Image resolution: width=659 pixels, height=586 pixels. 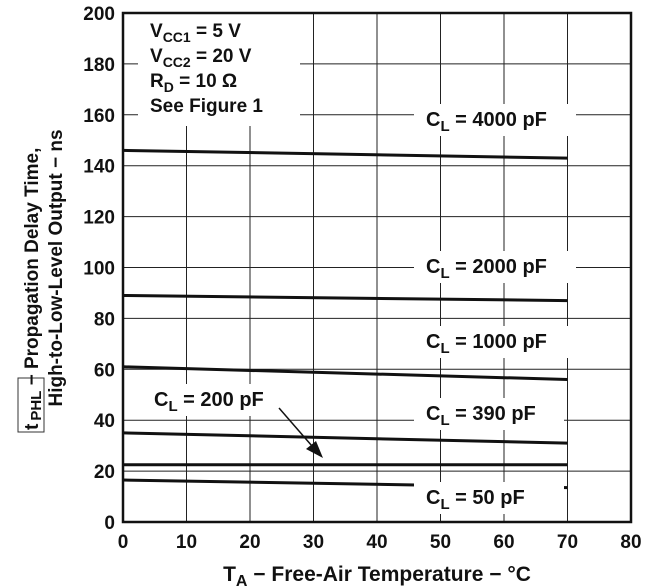 What do you see at coordinates (503, 542) in the screenshot?
I see `x-tick-label-60: 60` at bounding box center [503, 542].